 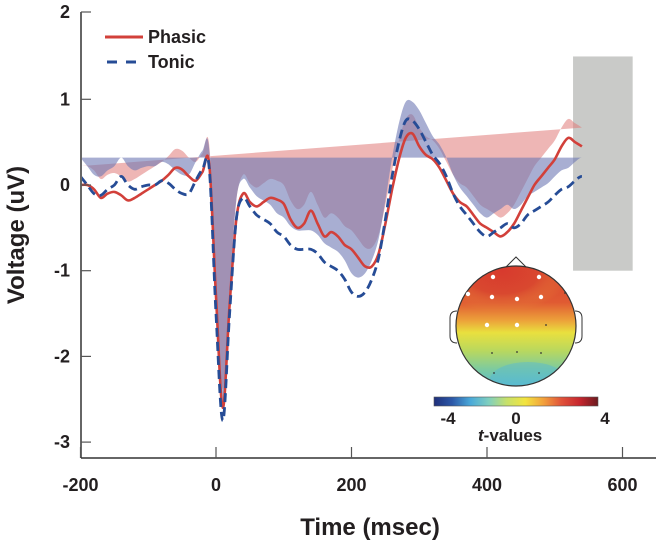 What do you see at coordinates (72, 227) in the screenshot?
I see `y-ticks: 2 1 0 -1 -2 -3` at bounding box center [72, 227].